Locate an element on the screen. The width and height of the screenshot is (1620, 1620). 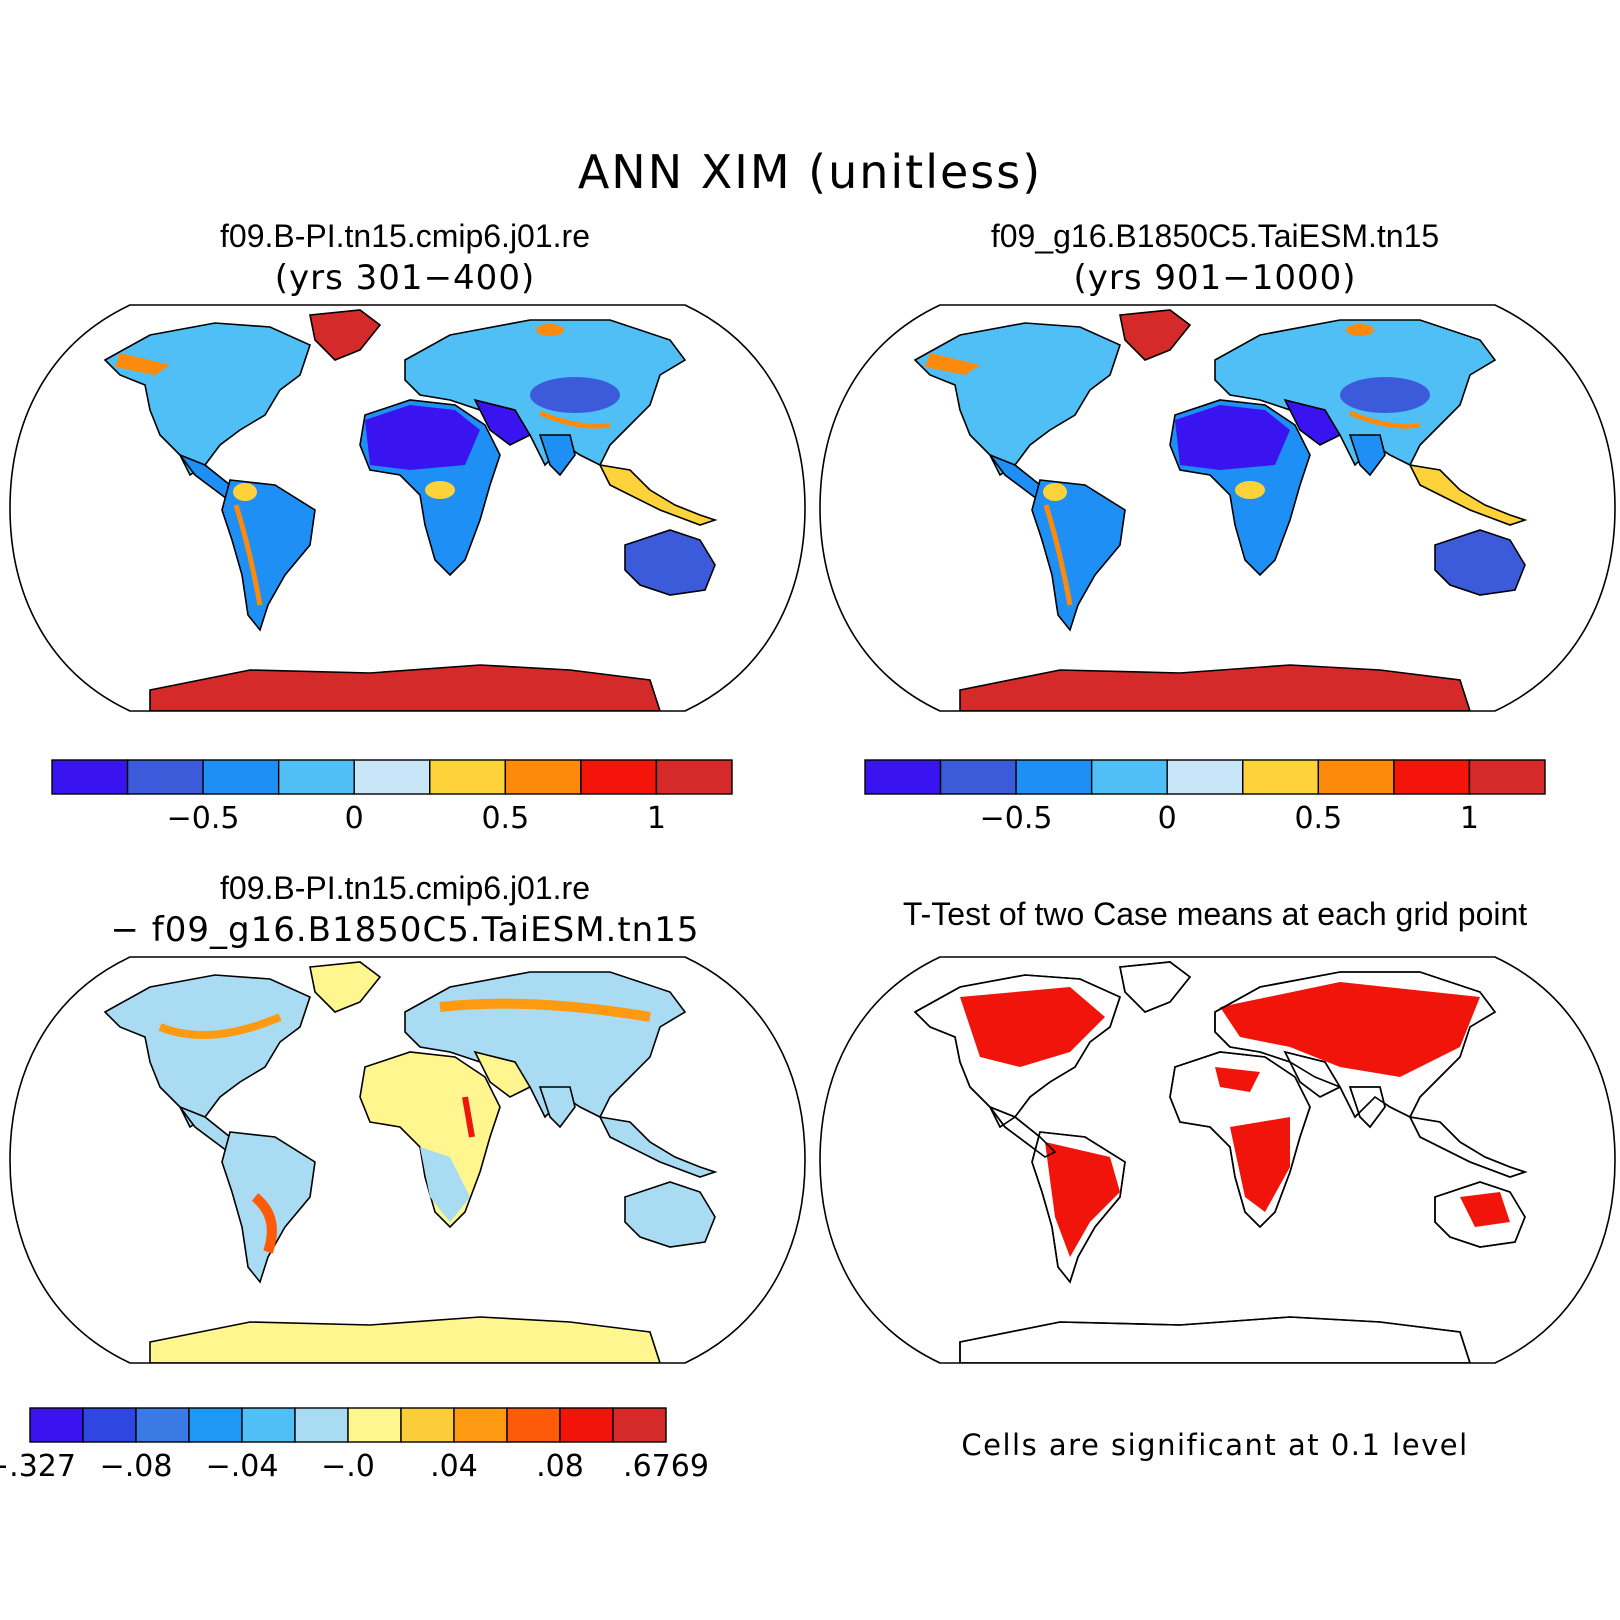
colorbar-panel-2: −0.5 0 0.5 1 is located at coordinates (1205, 797).